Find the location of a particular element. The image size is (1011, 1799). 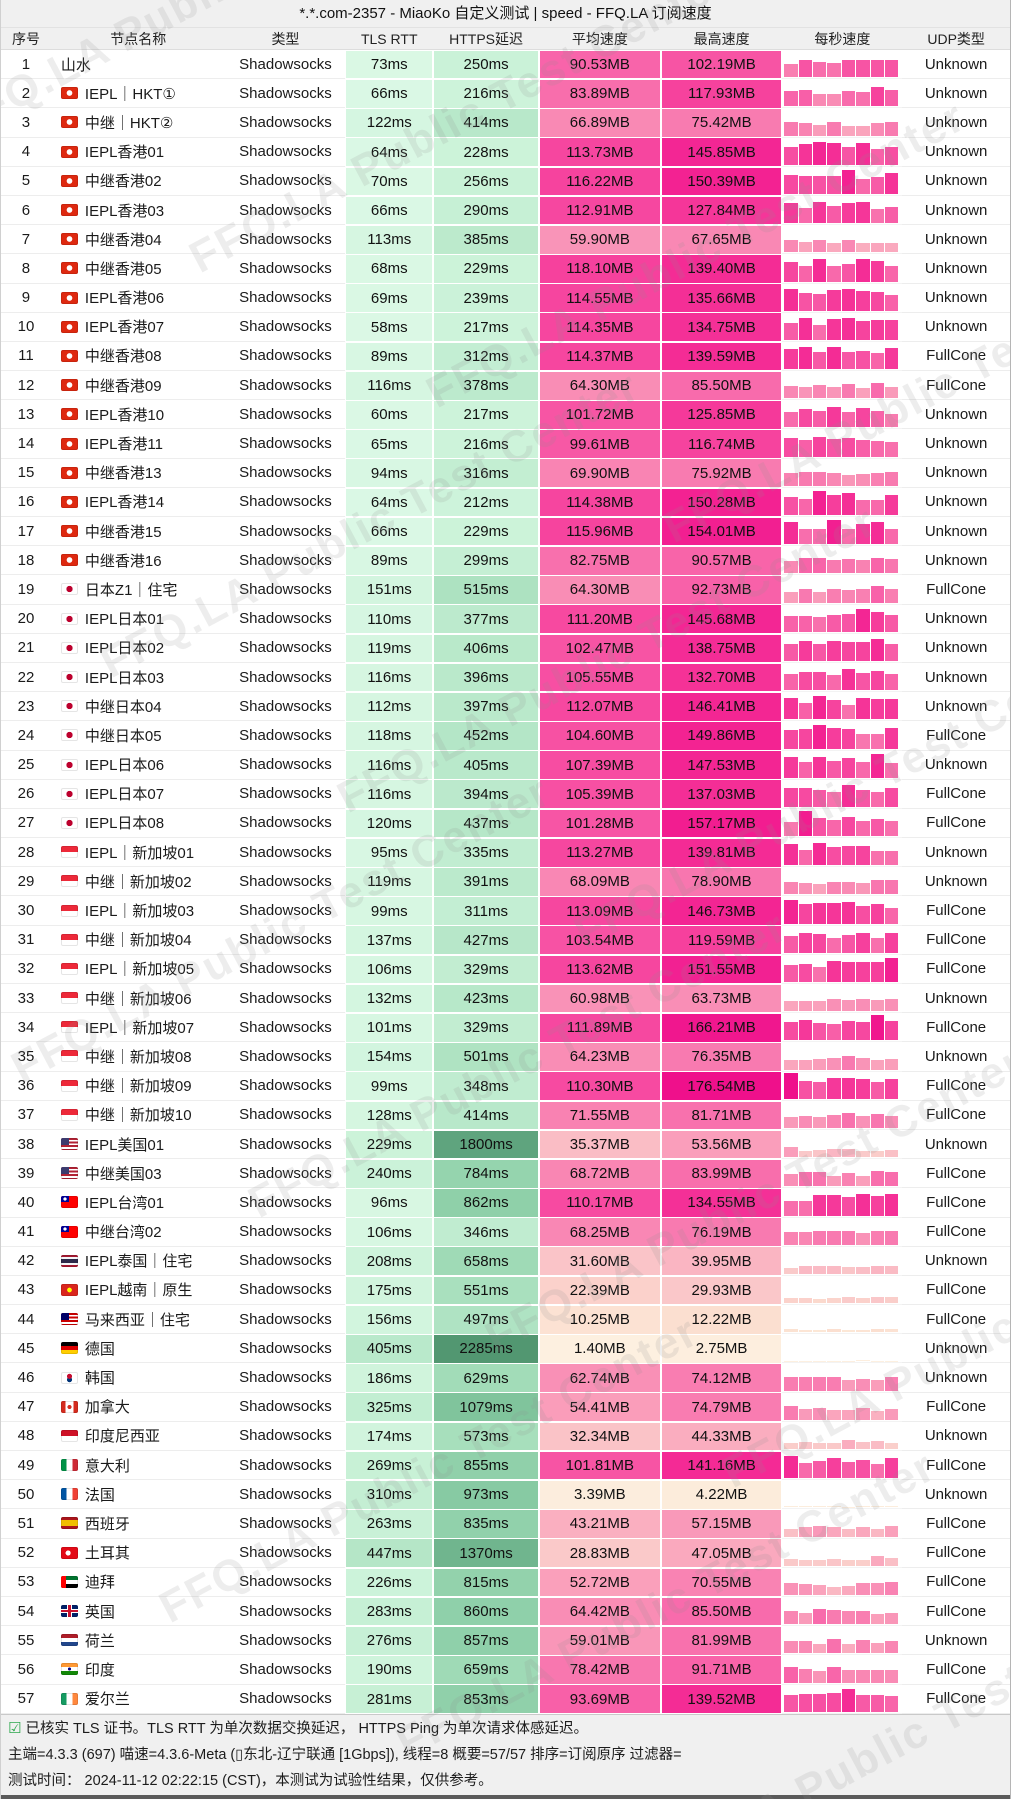

tls-rtt-cell: 113ms is located at coordinates (389, 239).